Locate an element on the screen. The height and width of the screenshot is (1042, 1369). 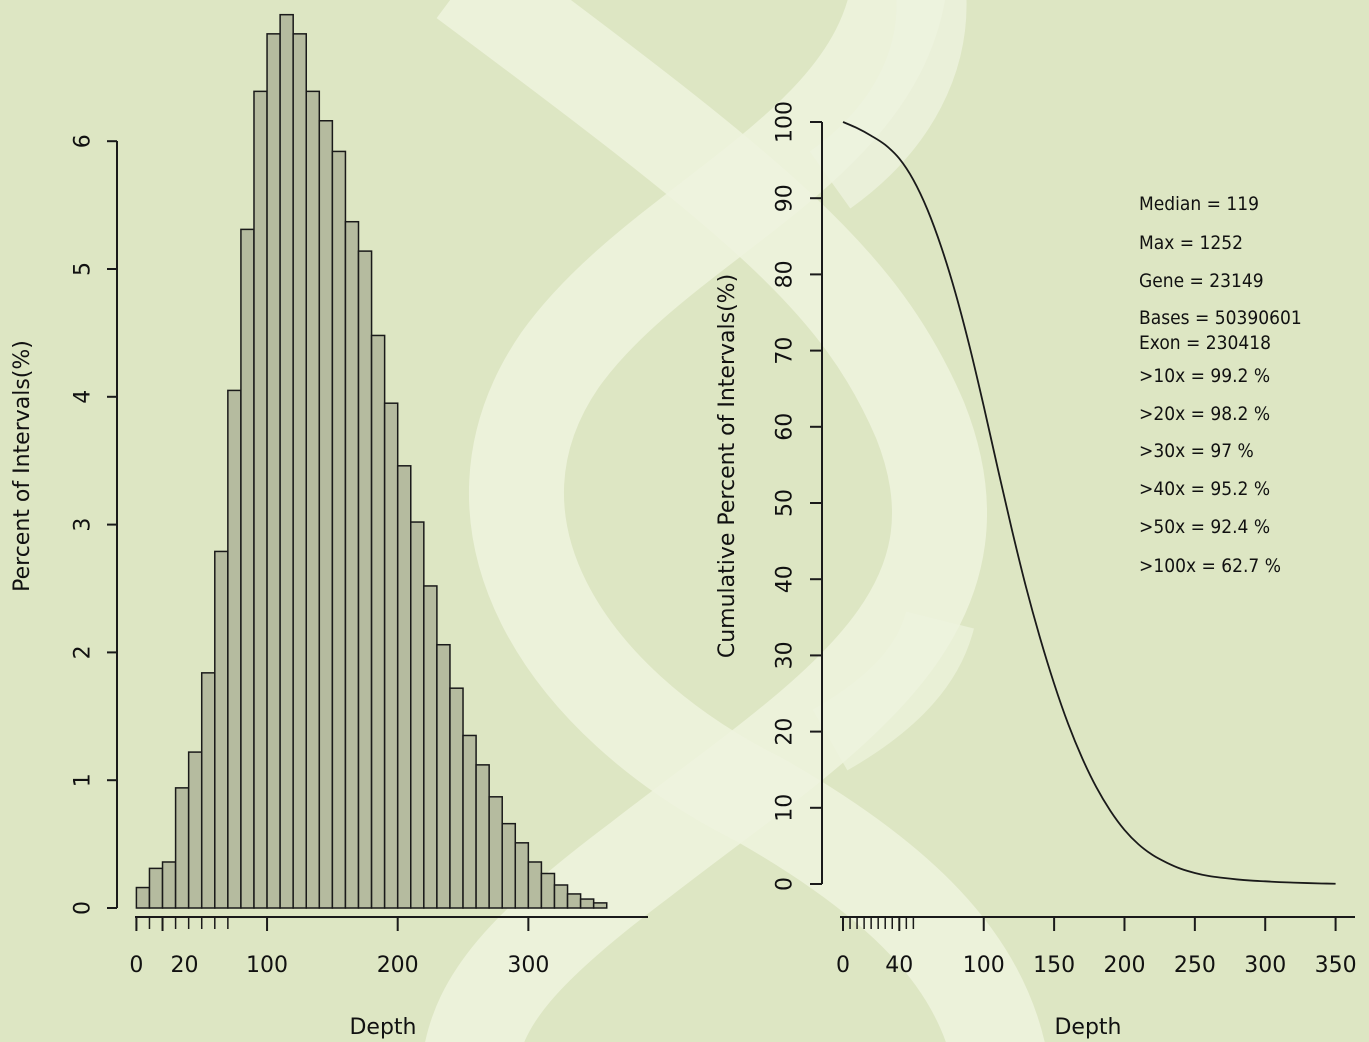
histogram-x-tick-label: 300 is located at coordinates (528, 965).